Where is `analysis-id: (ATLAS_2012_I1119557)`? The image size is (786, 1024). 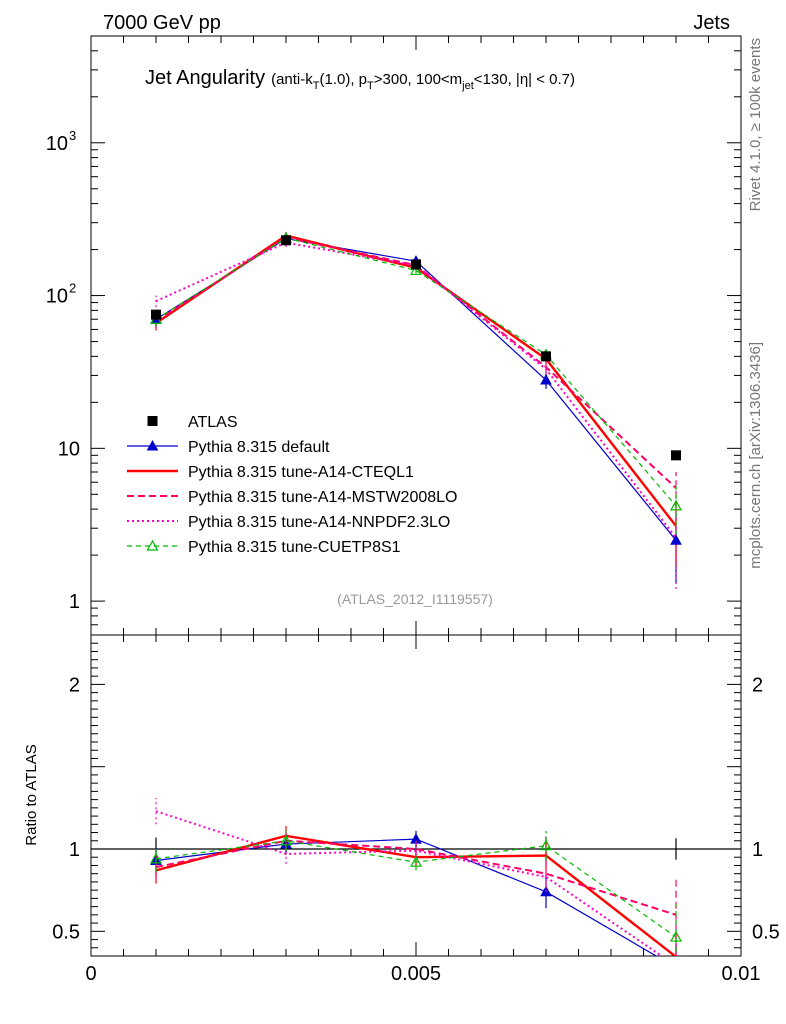
analysis-id: (ATLAS_2012_I1119557) is located at coordinates (415, 599).